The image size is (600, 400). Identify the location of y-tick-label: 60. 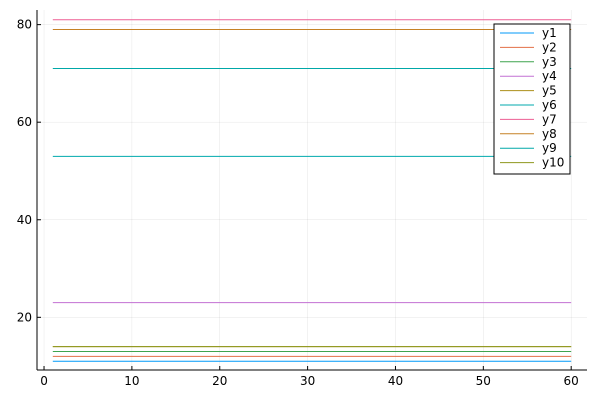
(24, 122).